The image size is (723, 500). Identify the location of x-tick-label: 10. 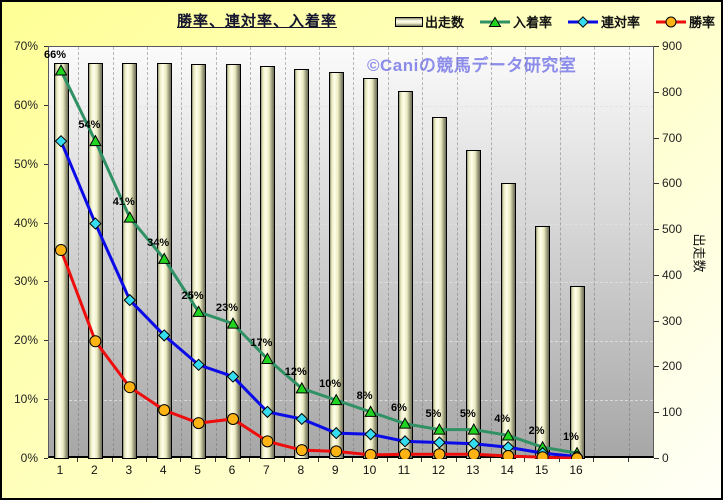
(369, 470).